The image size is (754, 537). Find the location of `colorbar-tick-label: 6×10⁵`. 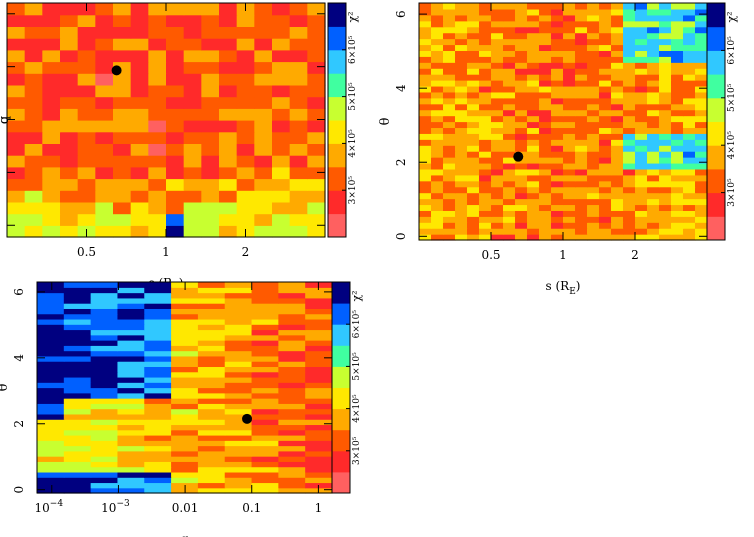

colorbar-tick-label: 6×10⁵ is located at coordinates (357, 324).